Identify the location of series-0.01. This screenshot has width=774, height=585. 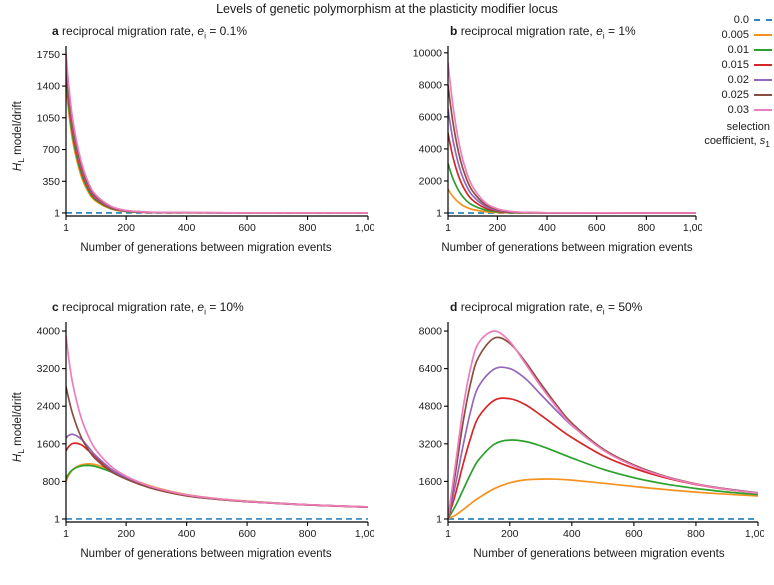
(217, 145).